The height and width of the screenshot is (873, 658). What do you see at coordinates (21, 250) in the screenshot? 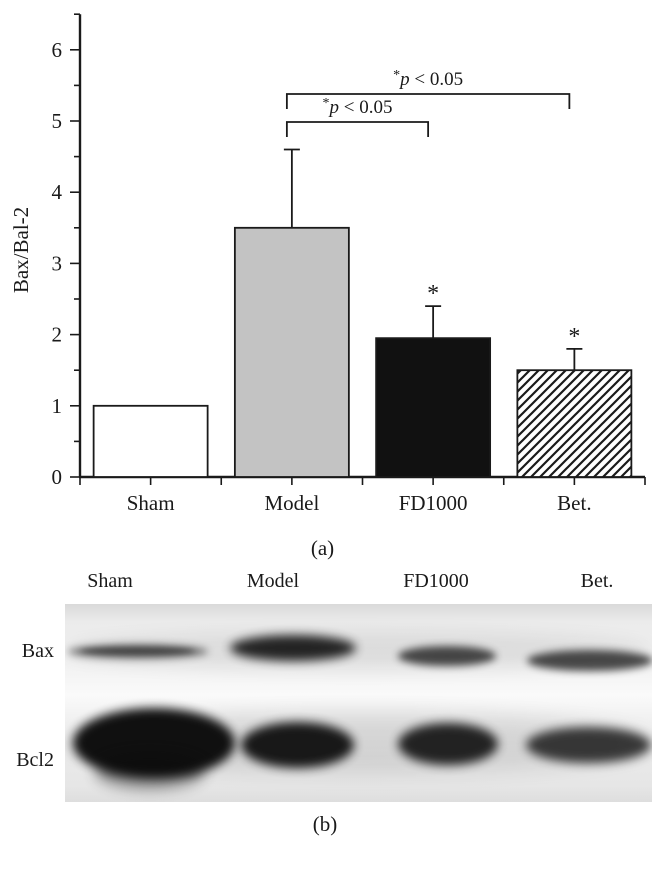
I see `y-axis-label: Bax/Bal-2` at bounding box center [21, 250].